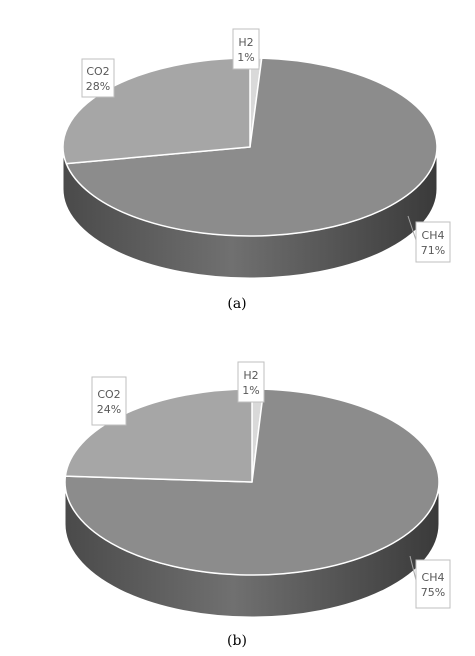 The height and width of the screenshot is (656, 475). Describe the element at coordinates (237, 641) in the screenshot. I see `chart-b-caption: (b)` at that location.